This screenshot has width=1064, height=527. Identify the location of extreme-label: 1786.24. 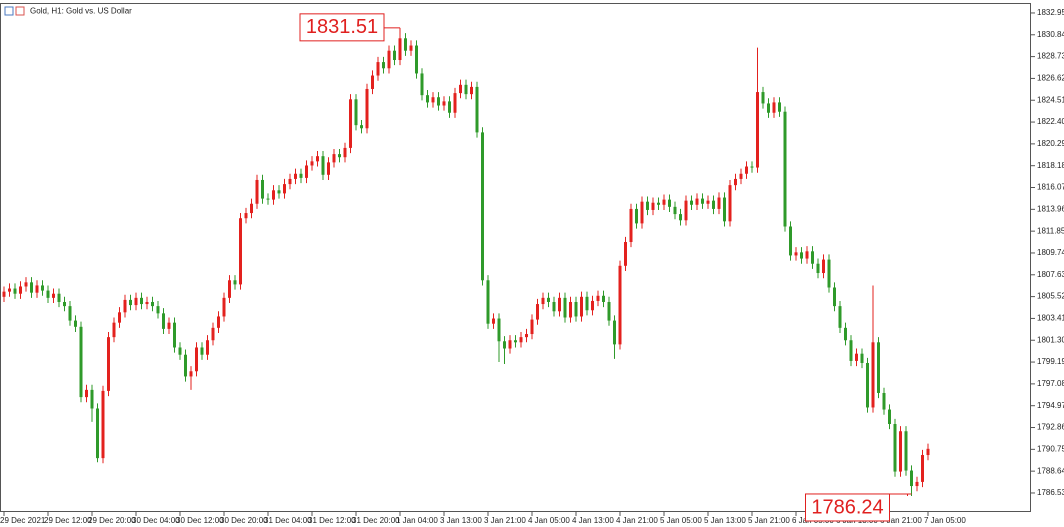
(847, 507).